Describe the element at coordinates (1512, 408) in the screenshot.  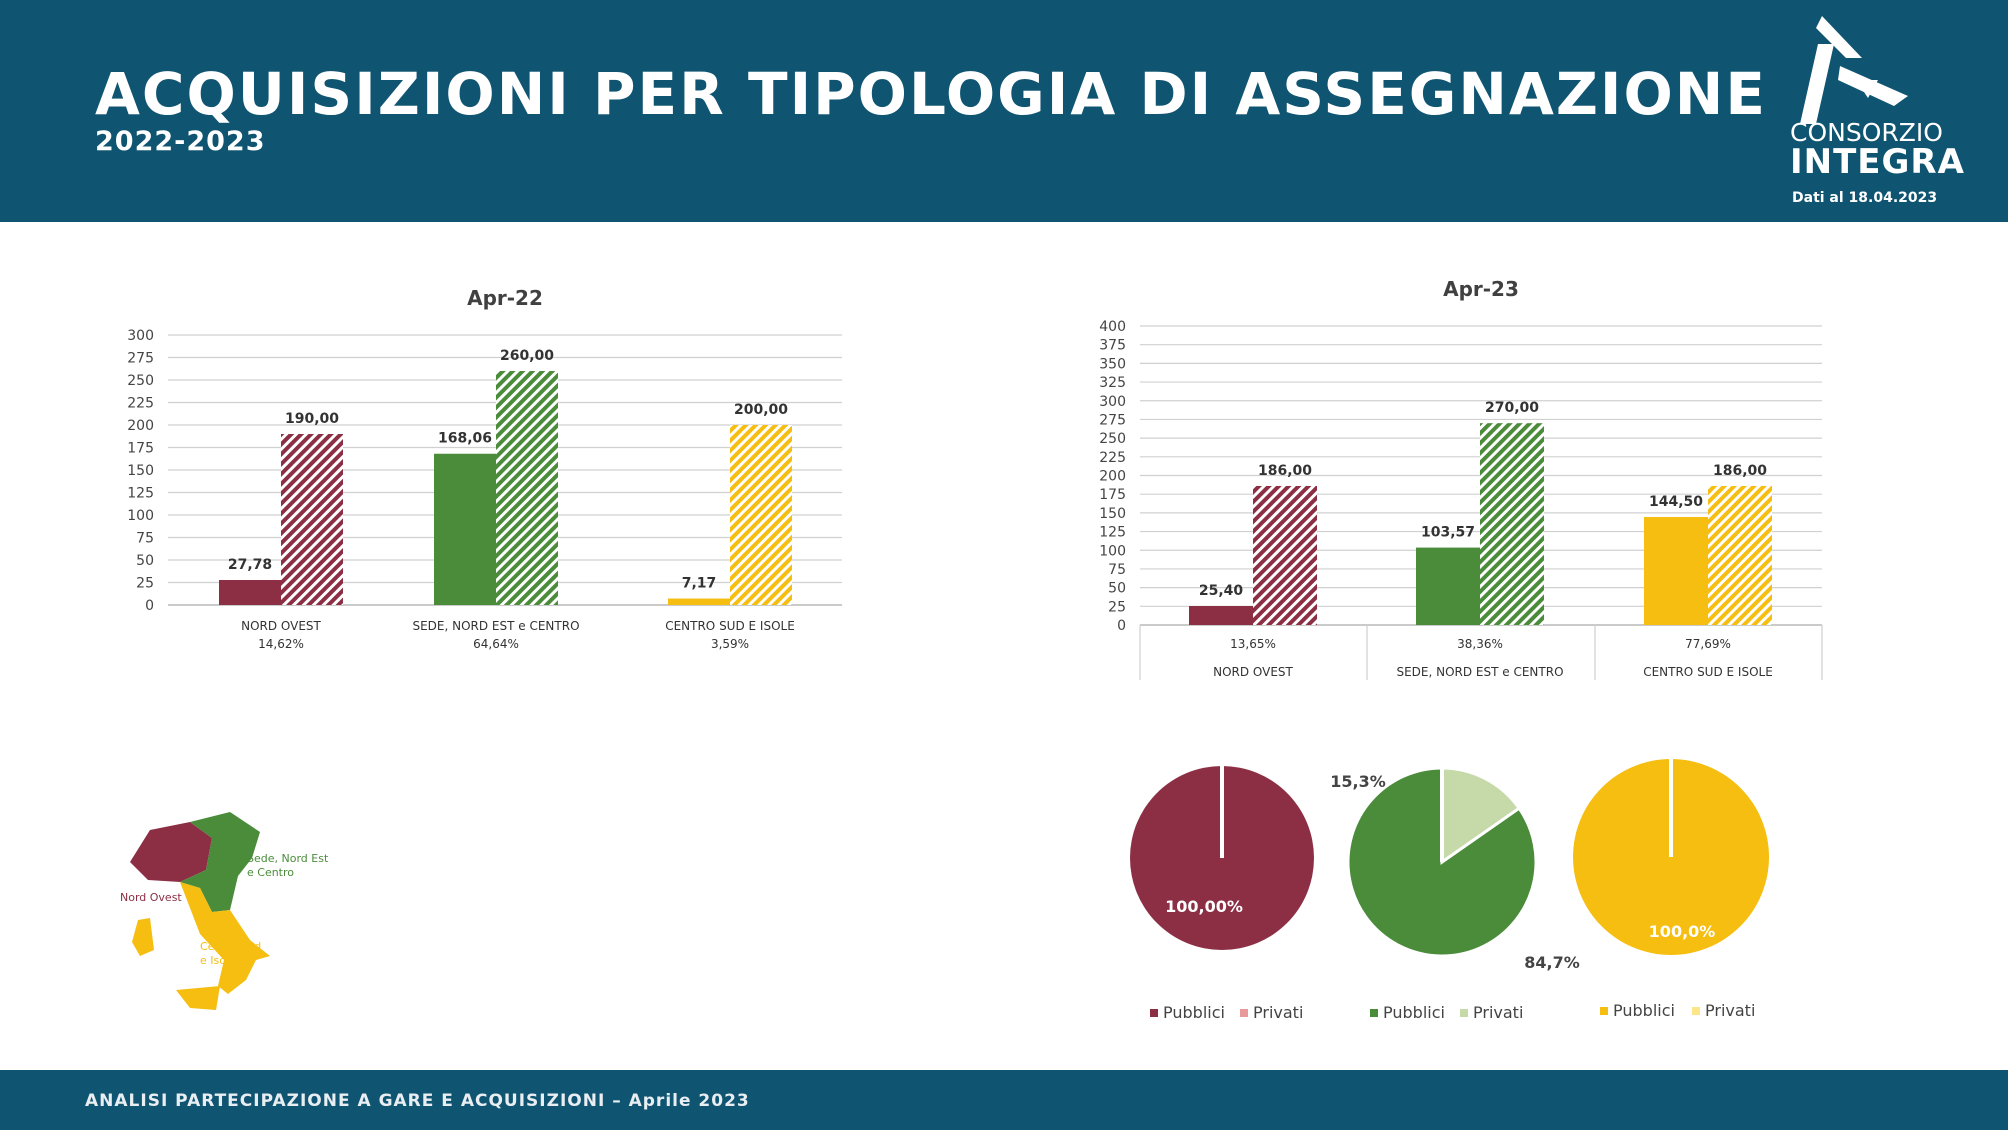
I see `data-label: 270,00` at that location.